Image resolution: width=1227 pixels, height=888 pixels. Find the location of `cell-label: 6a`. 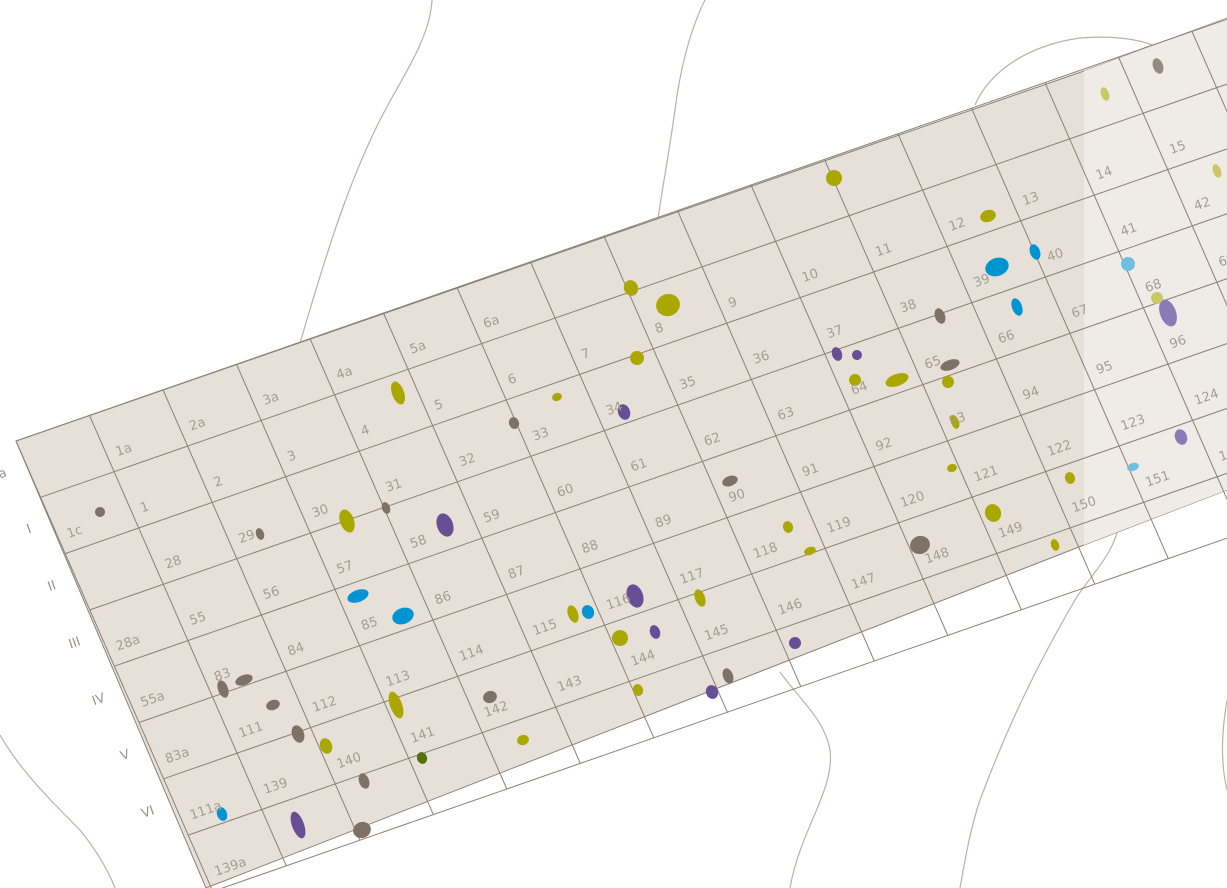

cell-label: 6a is located at coordinates (491, 323).